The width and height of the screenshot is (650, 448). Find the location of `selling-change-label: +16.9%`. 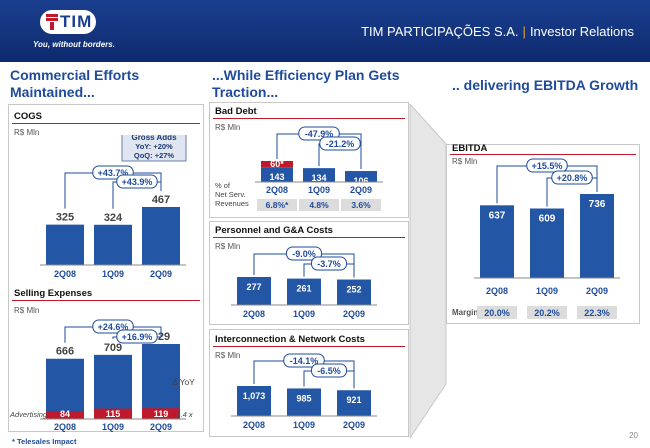

selling-change-label: +16.9% is located at coordinates (137, 337).